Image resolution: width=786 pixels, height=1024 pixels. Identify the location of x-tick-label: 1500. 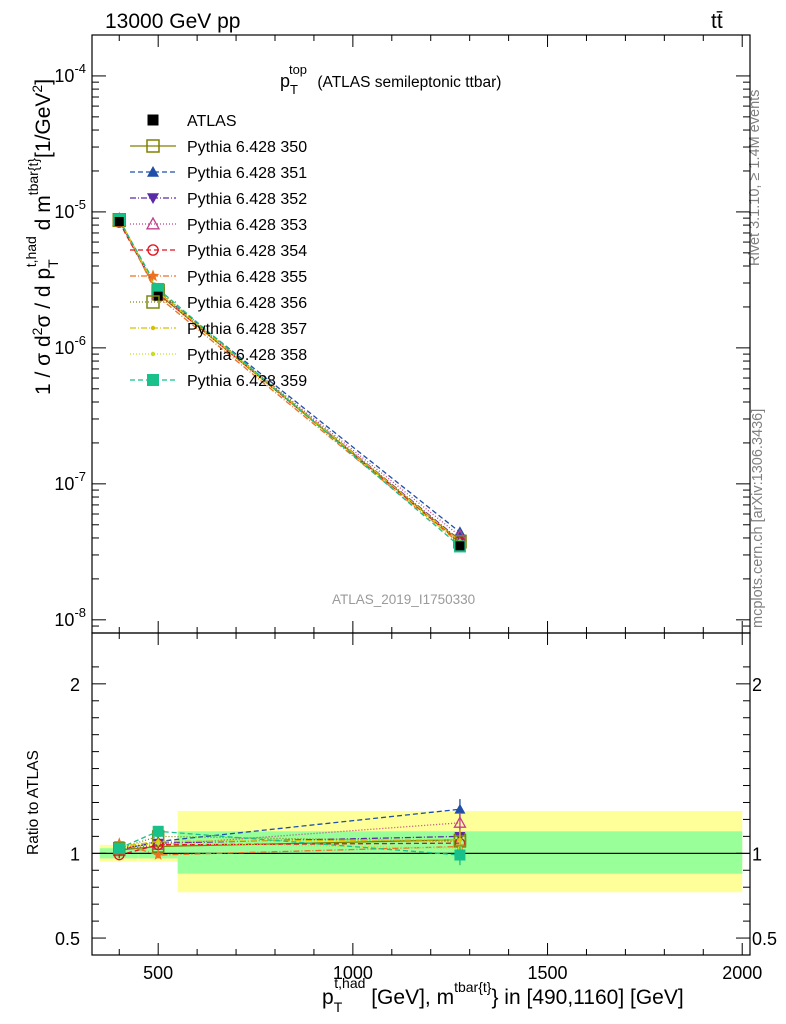
(548, 973).